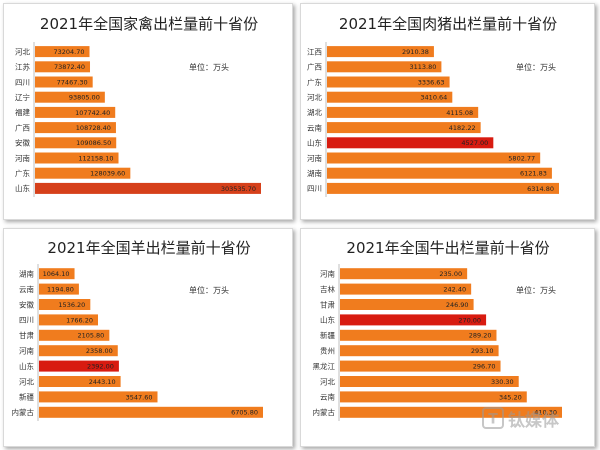 The height and width of the screenshot is (450, 600). What do you see at coordinates (139, 397) in the screenshot?
I see `value-label: 3547.60` at bounding box center [139, 397].